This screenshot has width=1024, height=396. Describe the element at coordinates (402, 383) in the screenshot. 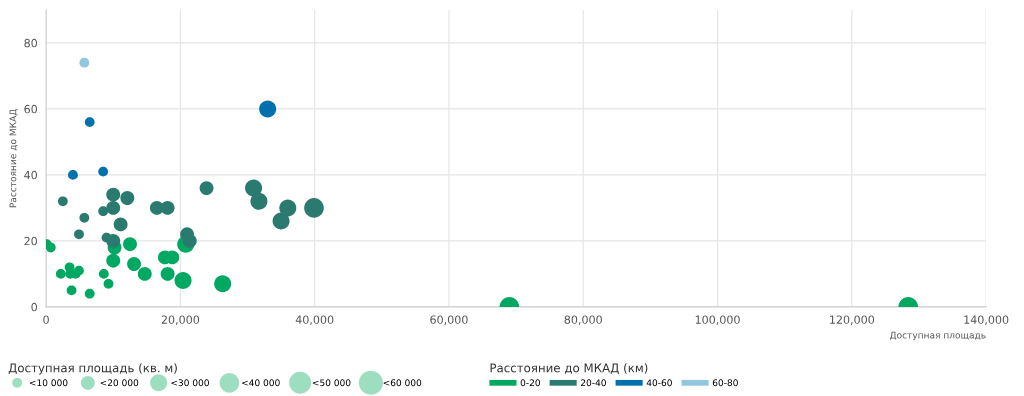

I see `legend-label: <60 000` at that location.